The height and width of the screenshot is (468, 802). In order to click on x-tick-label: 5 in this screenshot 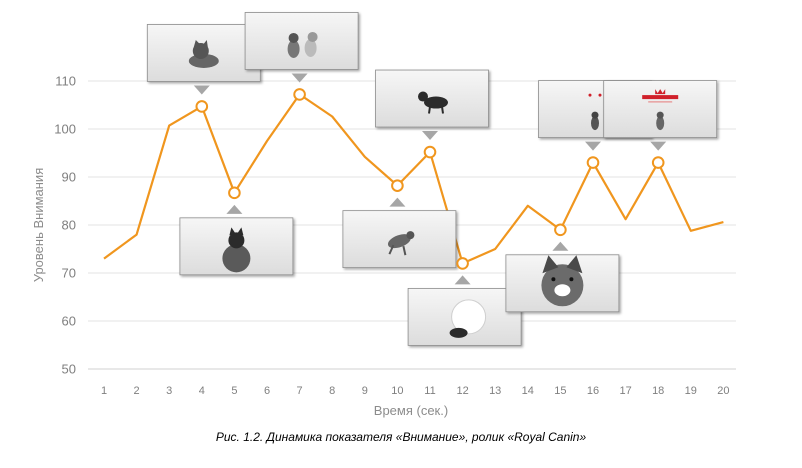, I will do `click(234, 391)`.